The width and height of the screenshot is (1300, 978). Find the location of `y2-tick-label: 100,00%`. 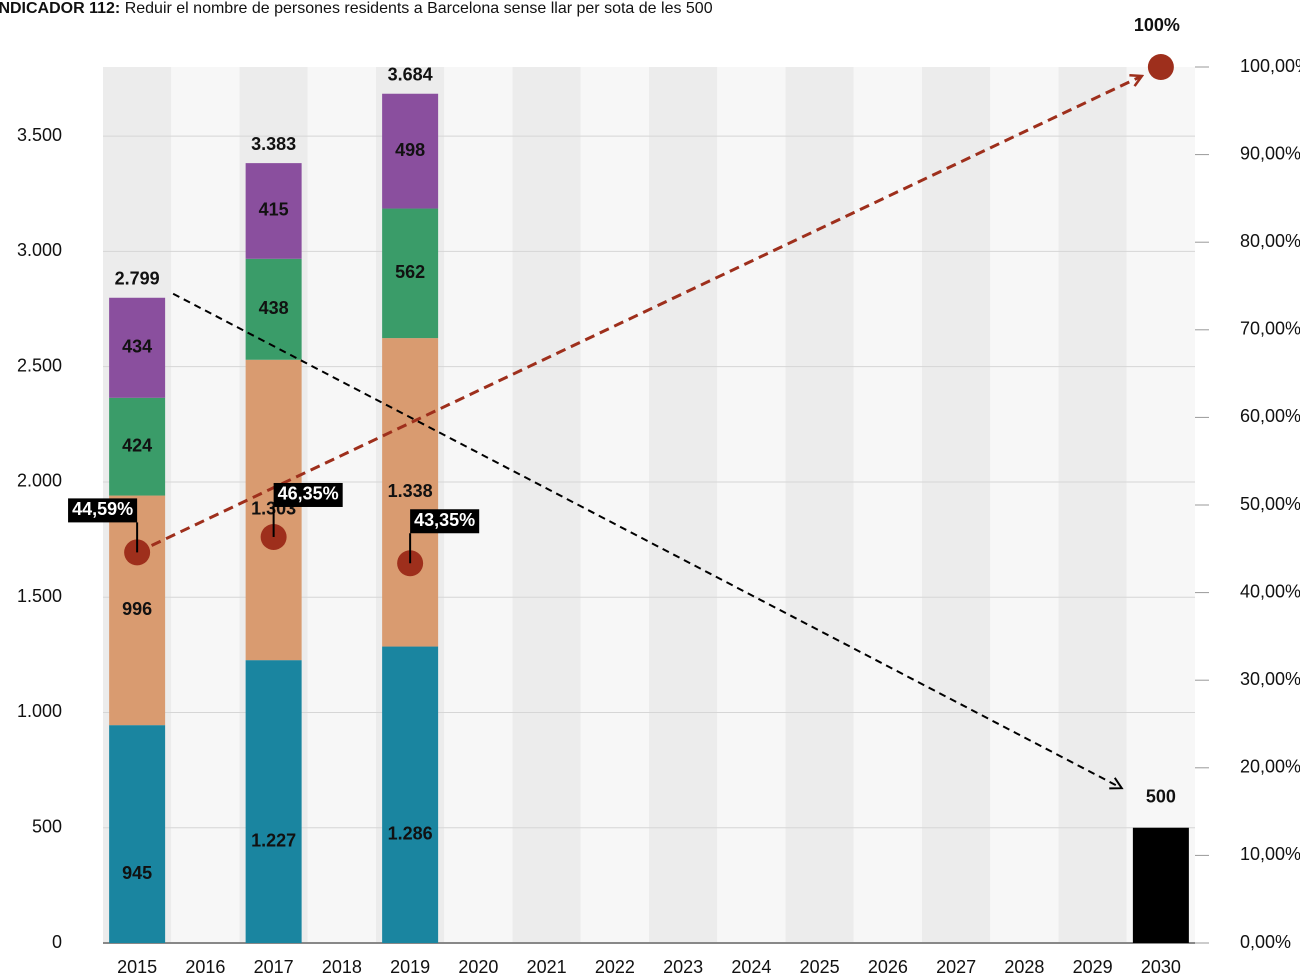

y2-tick-label: 100,00% is located at coordinates (1270, 66).